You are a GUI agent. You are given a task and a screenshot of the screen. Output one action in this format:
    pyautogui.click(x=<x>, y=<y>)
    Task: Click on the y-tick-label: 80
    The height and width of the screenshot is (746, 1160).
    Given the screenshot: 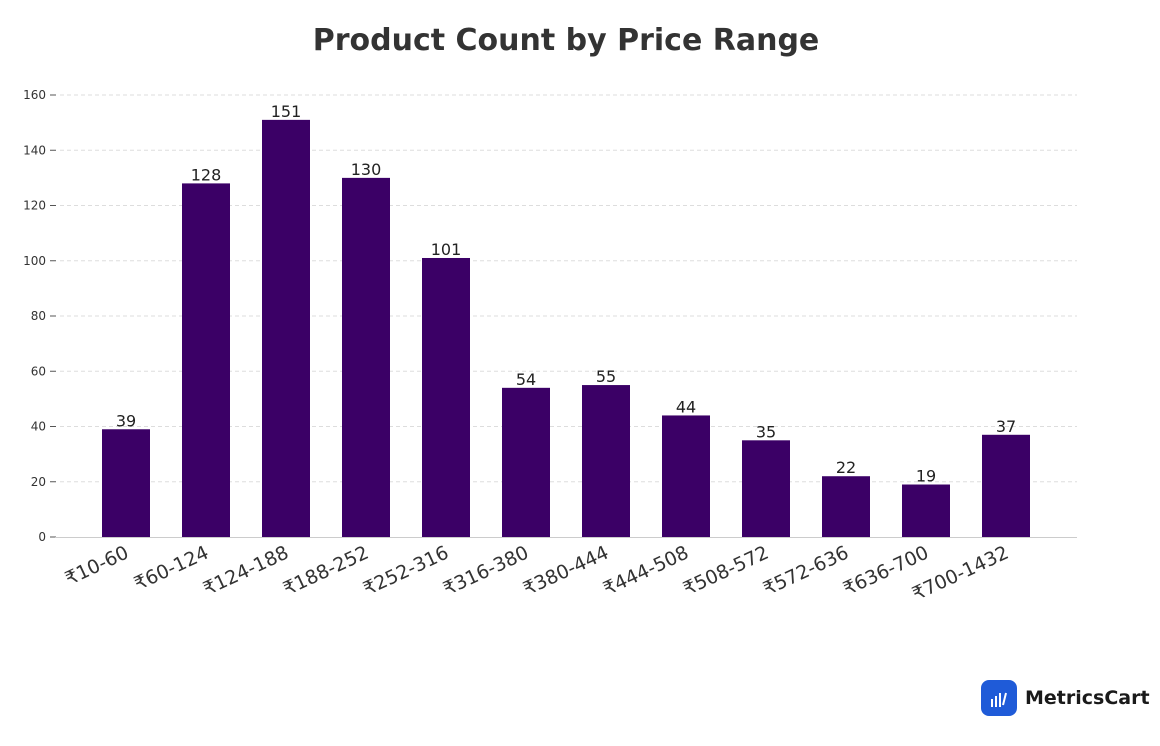 What is the action you would take?
    pyautogui.click(x=38, y=316)
    